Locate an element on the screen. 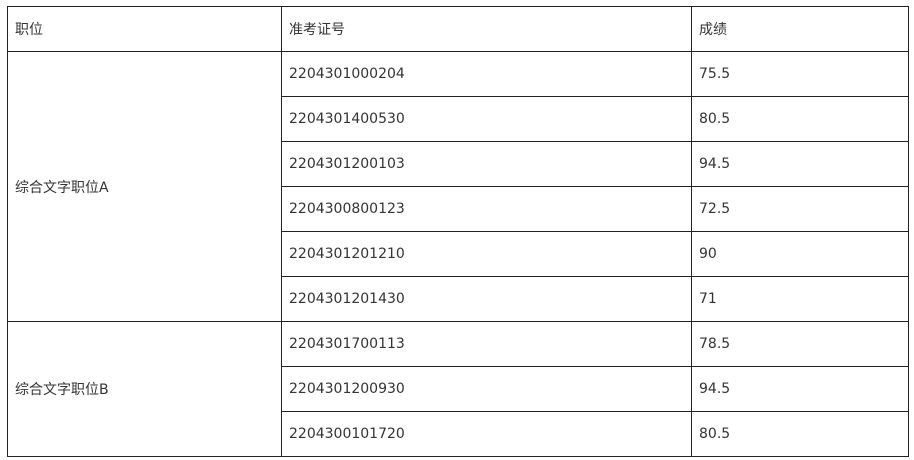 Image resolution: width=914 pixels, height=460 pixels. exam-id-cell: 2204301201210 is located at coordinates (486, 254).